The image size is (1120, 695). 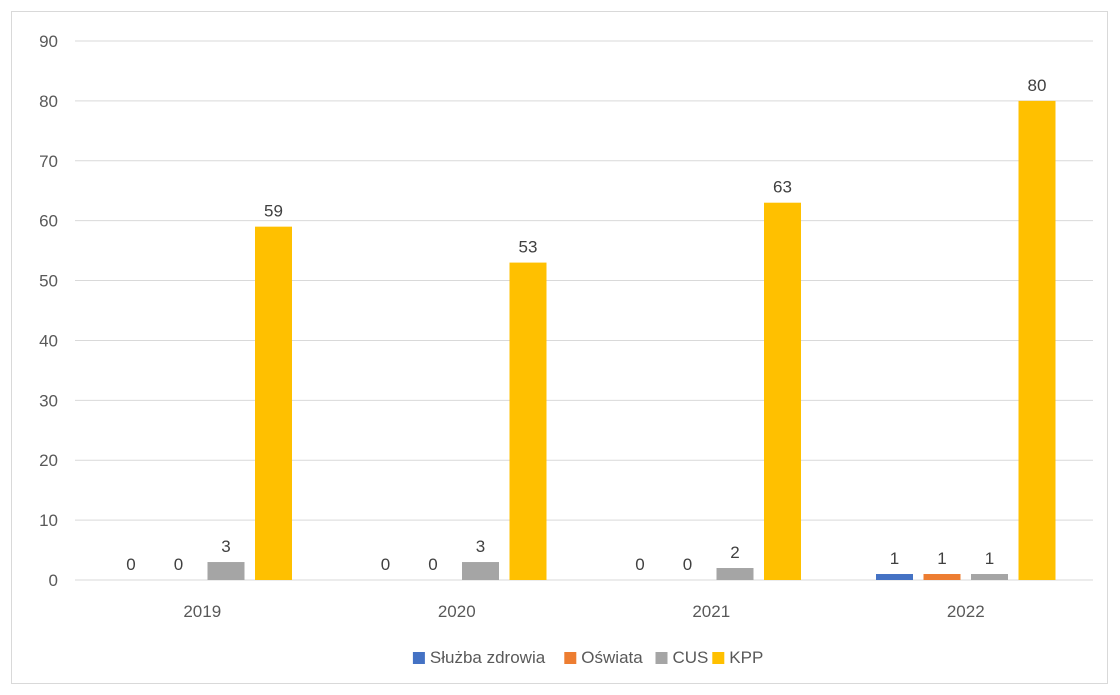 I want to click on y-tick-label: 60, so click(x=48, y=221).